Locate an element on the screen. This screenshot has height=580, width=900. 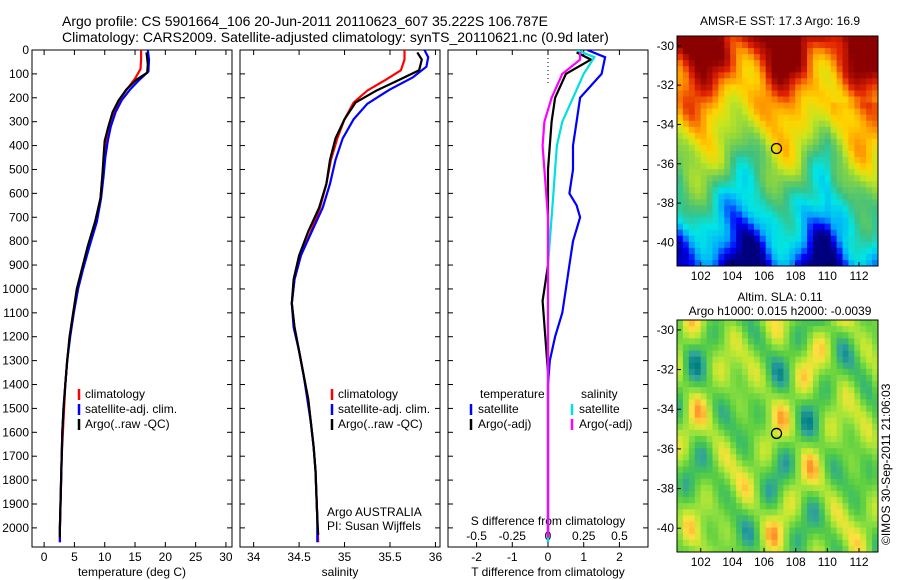
map-y-tick-label: -30 is located at coordinates (666, 330).